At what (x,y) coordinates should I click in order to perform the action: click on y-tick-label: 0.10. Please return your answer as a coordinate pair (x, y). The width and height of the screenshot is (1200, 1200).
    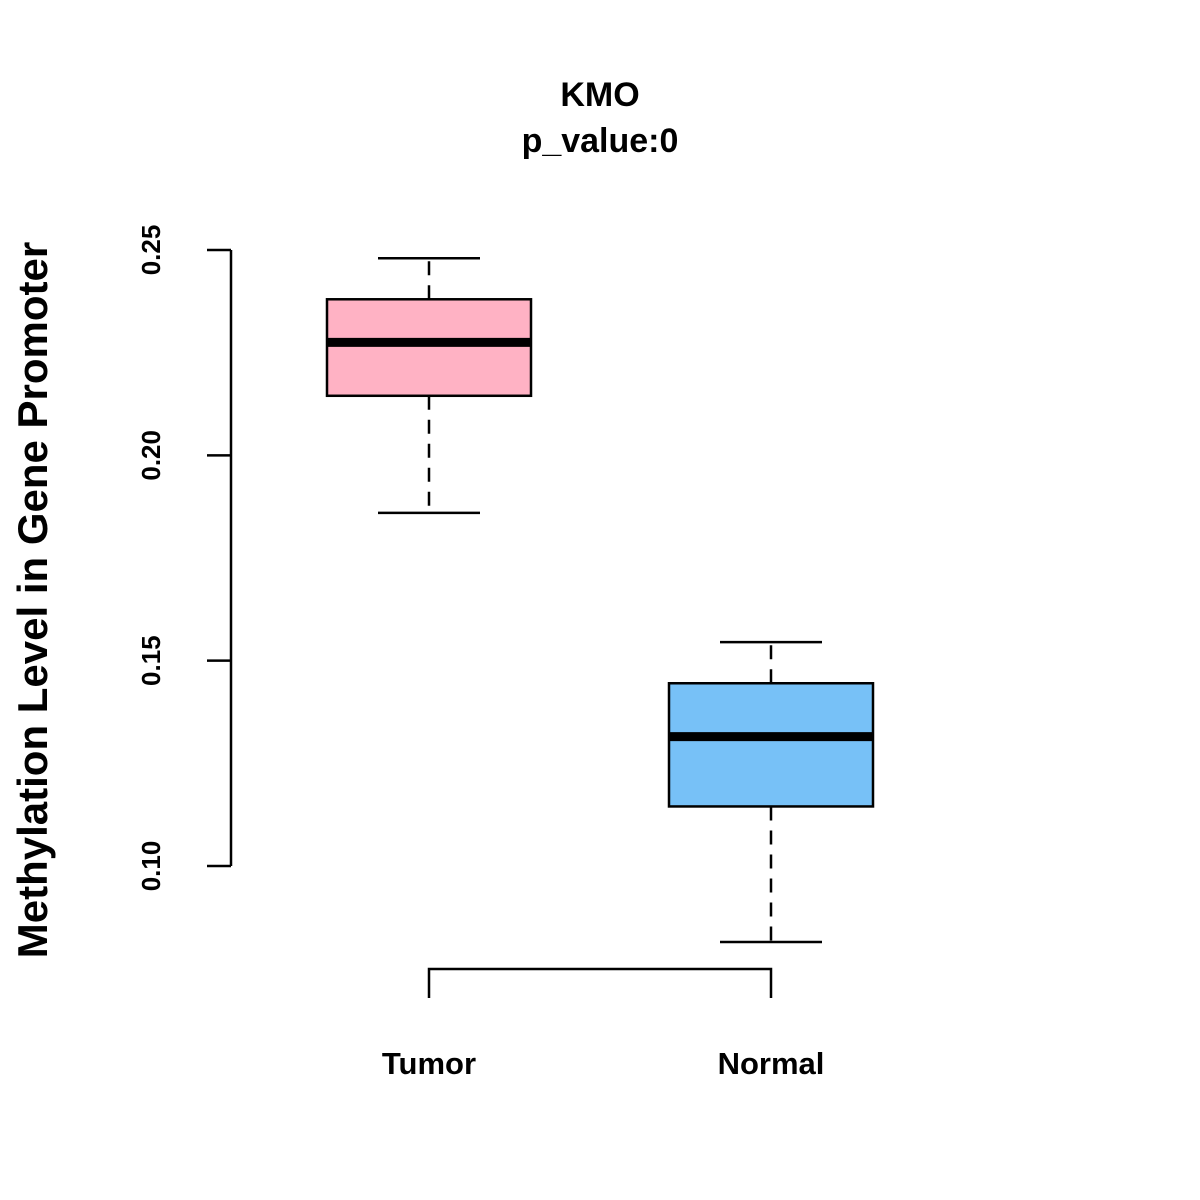
    Looking at the image, I should click on (151, 866).